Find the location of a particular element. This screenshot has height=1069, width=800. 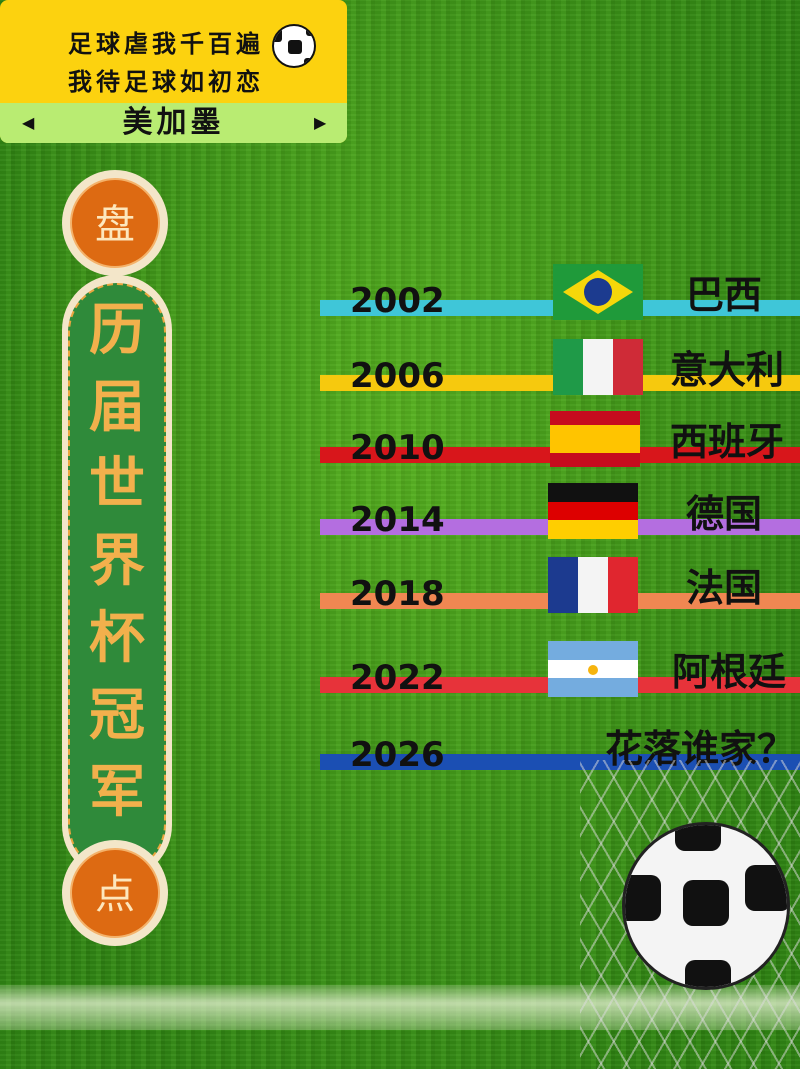

year-label: 2014 is located at coordinates (397, 520).